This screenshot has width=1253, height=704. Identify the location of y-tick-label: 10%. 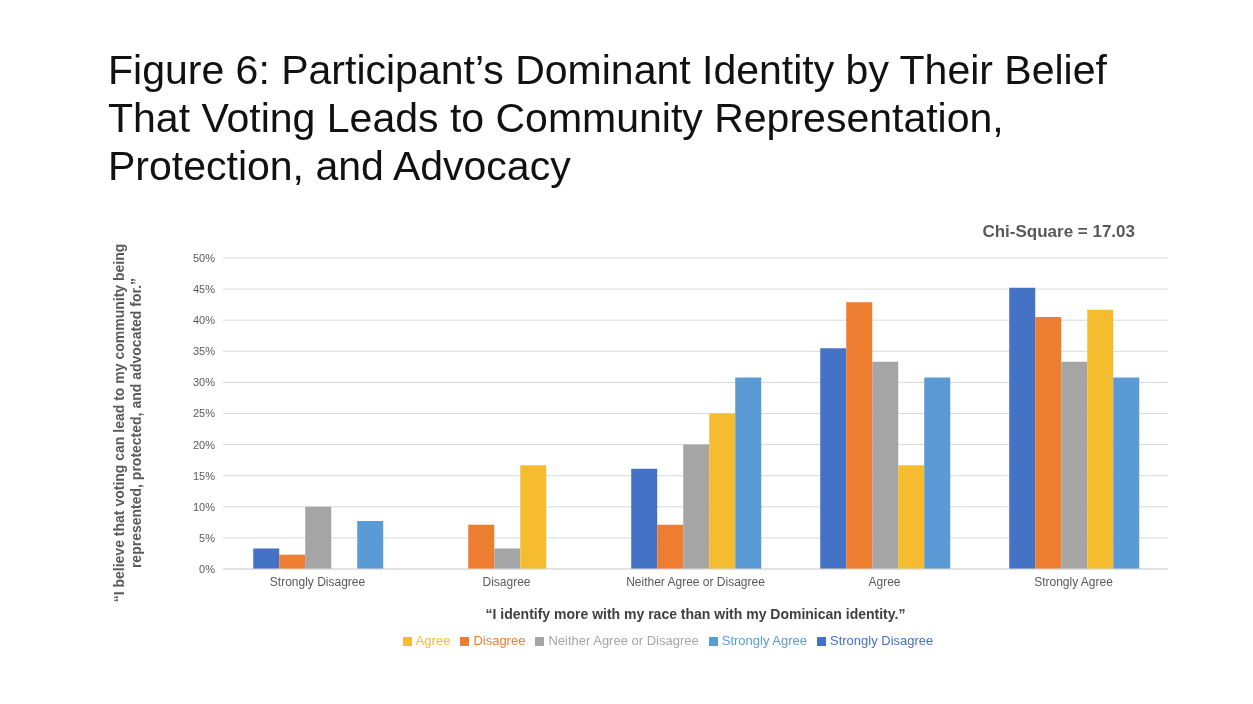
(204, 506).